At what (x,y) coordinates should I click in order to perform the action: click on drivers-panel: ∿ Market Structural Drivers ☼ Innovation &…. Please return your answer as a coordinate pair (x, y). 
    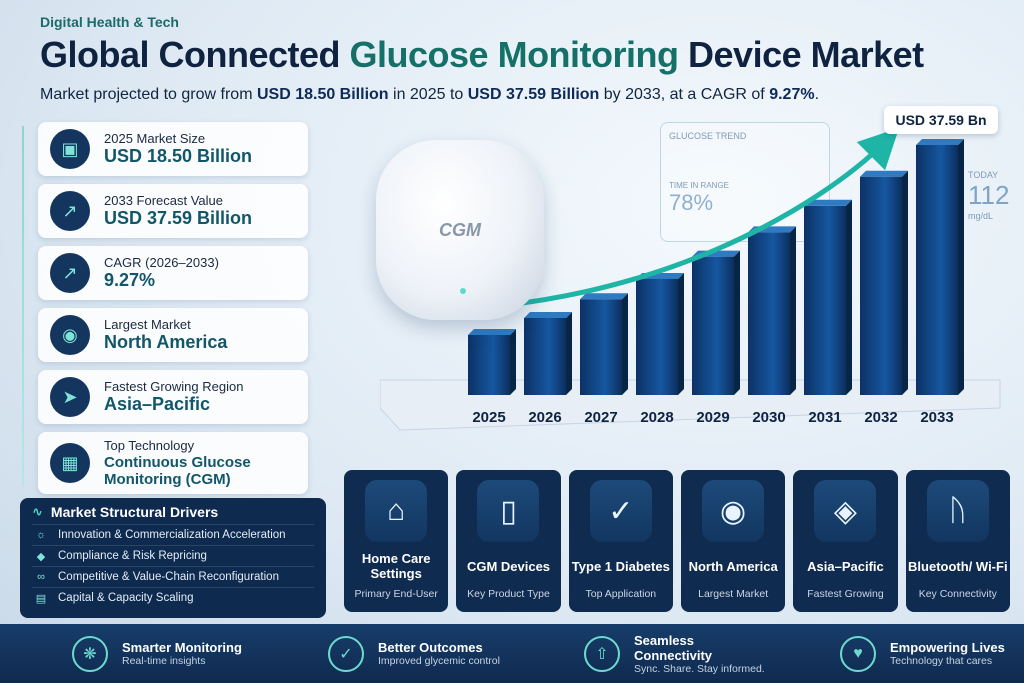
    Looking at the image, I should click on (173, 558).